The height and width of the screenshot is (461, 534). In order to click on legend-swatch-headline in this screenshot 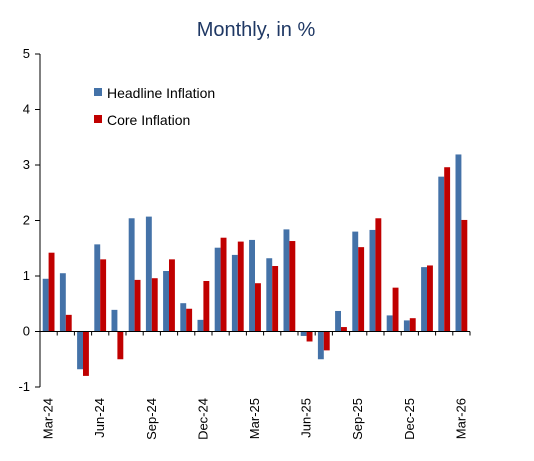, I will do `click(98, 92)`.